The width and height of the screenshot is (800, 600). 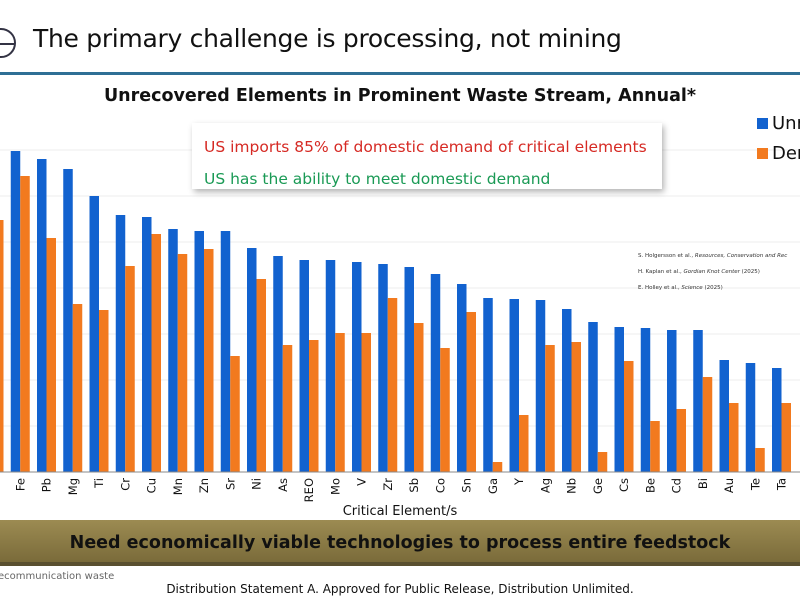 What do you see at coordinates (786, 123) in the screenshot?
I see `legend-label: Unr` at bounding box center [786, 123].